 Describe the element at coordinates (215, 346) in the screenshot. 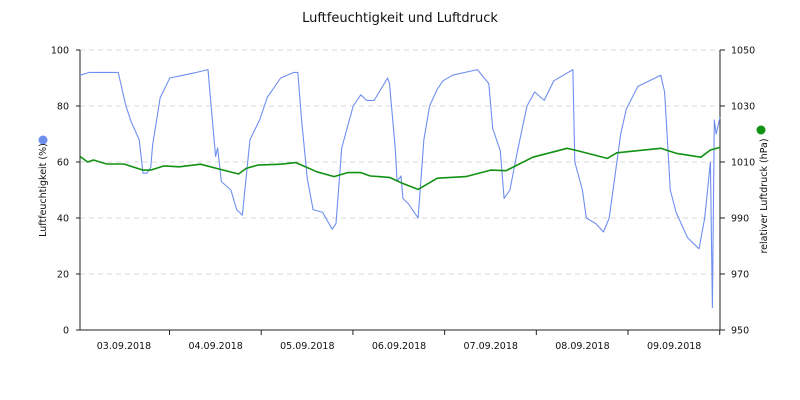

I see `x-tick-label: 04.09.2018` at that location.